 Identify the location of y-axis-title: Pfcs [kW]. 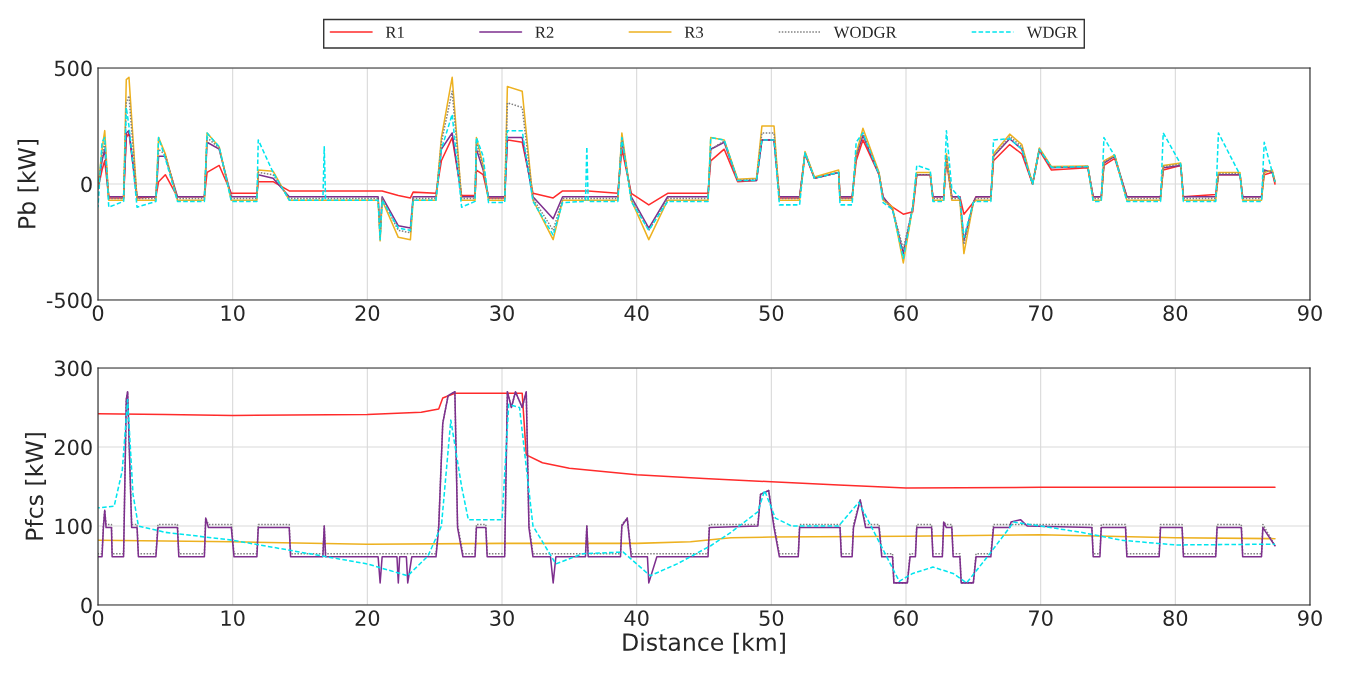
(35, 486).